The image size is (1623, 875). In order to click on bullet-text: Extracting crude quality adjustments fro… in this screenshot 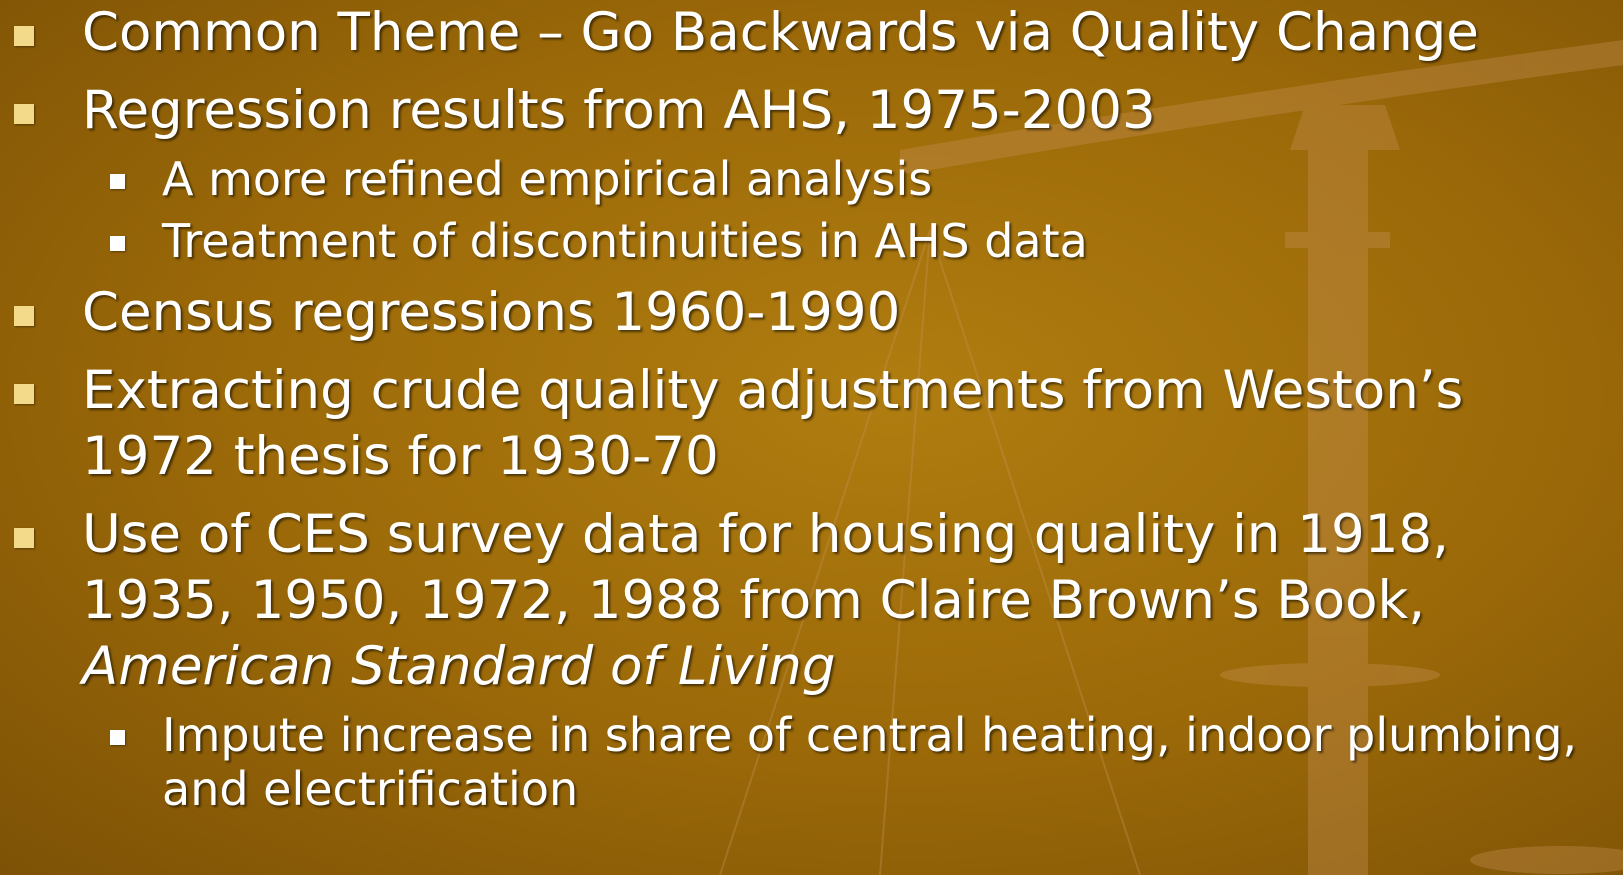, I will do `click(773, 423)`.